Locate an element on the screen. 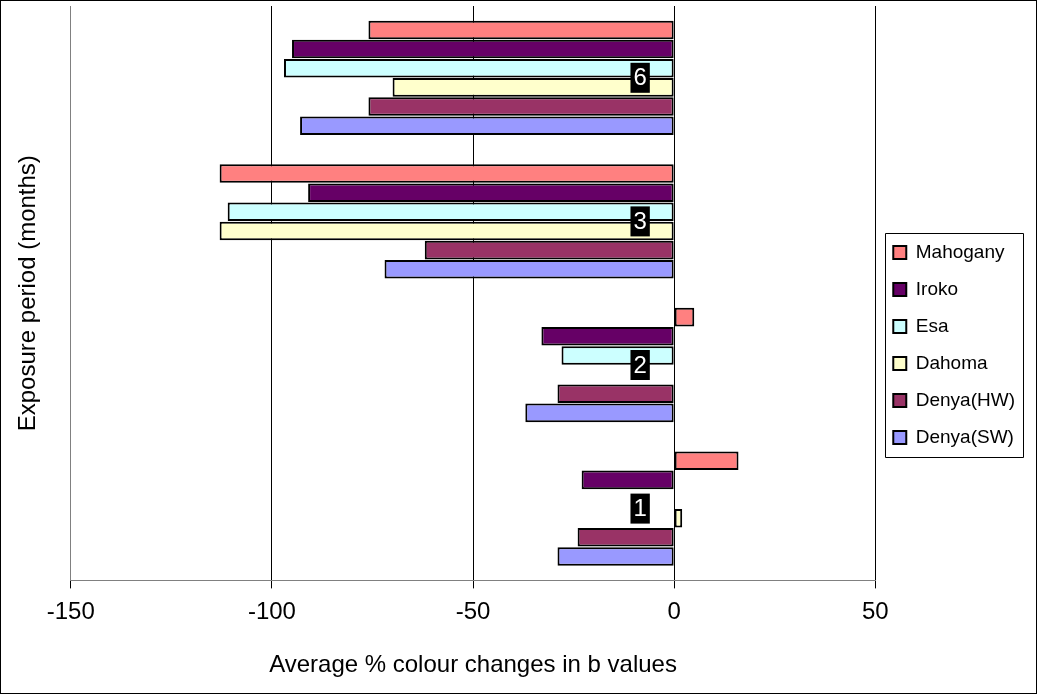 The width and height of the screenshot is (1037, 694). x-tick-label: -50 is located at coordinates (473, 611).